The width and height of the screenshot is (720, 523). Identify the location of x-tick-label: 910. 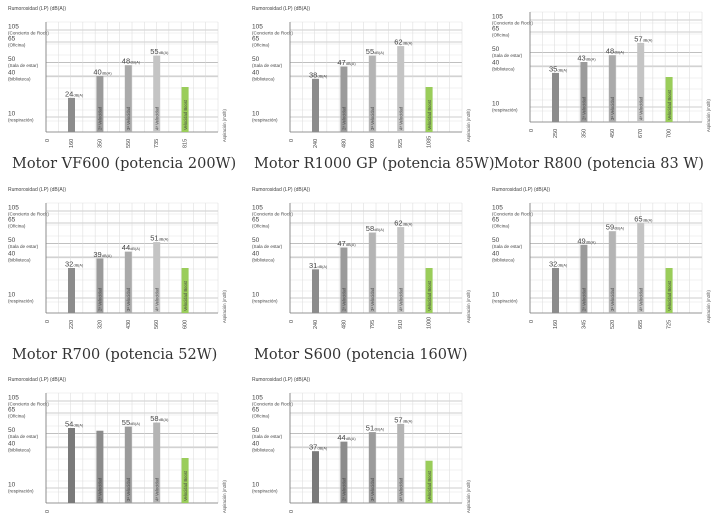
(401, 324).